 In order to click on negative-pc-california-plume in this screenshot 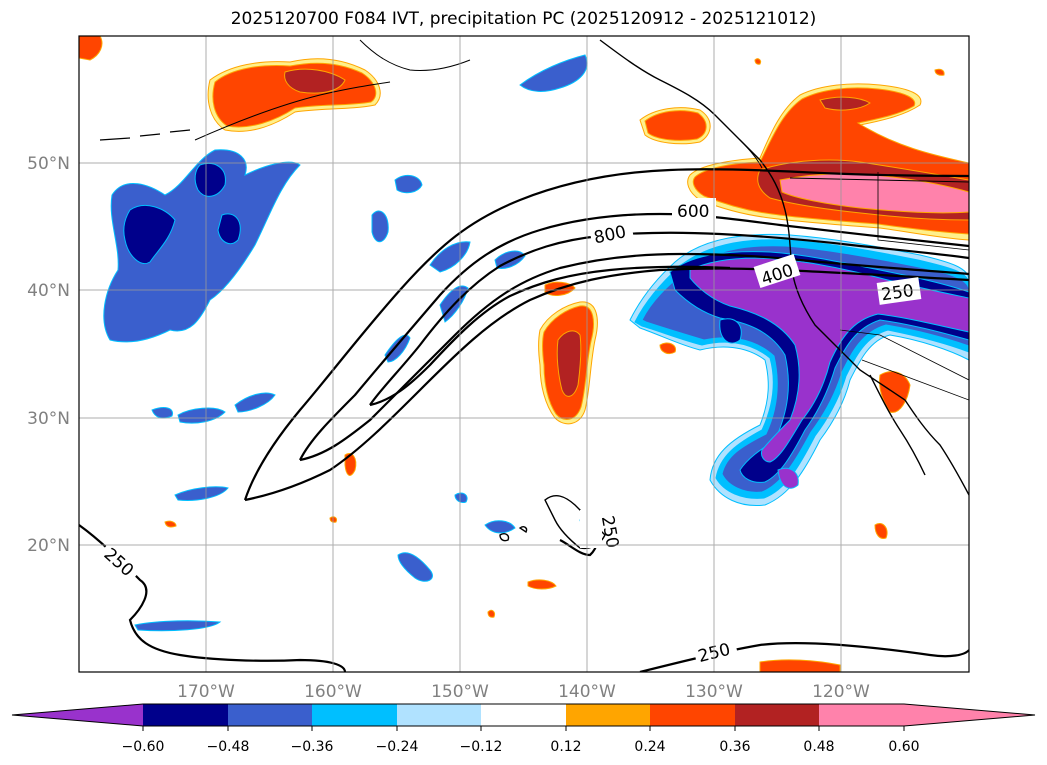, I will do `click(799, 370)`.